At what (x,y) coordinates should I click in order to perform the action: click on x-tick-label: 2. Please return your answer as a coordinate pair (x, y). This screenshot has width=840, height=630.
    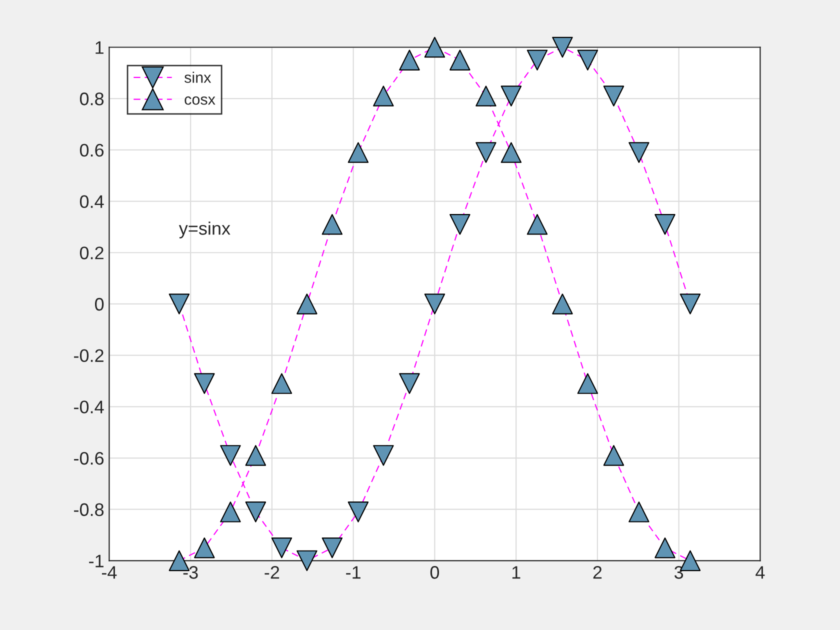
    Looking at the image, I should click on (597, 572).